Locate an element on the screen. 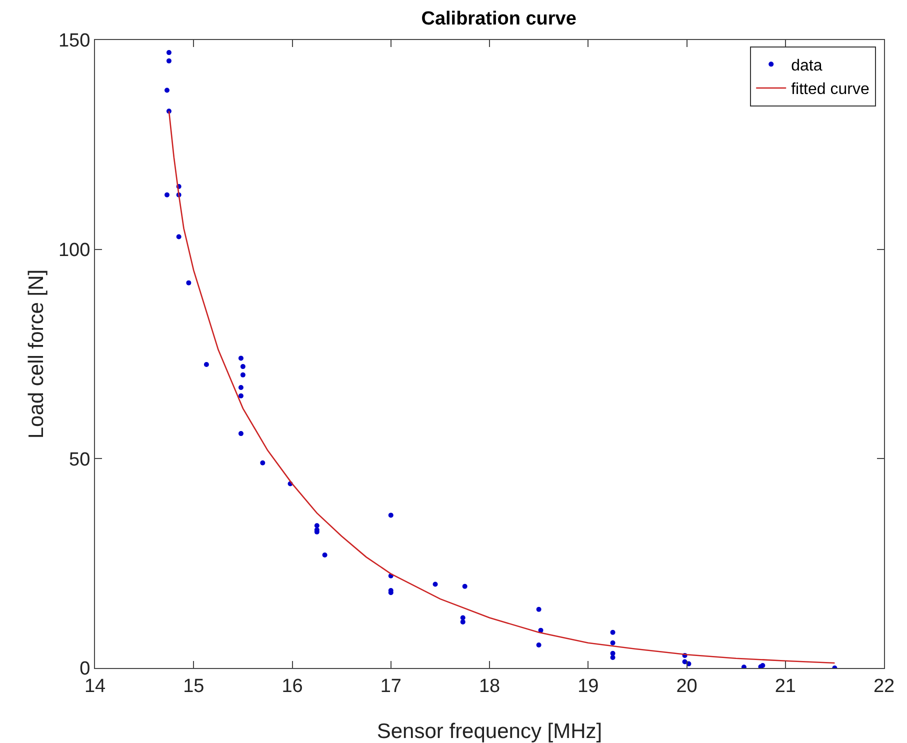 Image resolution: width=907 pixels, height=743 pixels. y-tick-label: 100 is located at coordinates (74, 250).